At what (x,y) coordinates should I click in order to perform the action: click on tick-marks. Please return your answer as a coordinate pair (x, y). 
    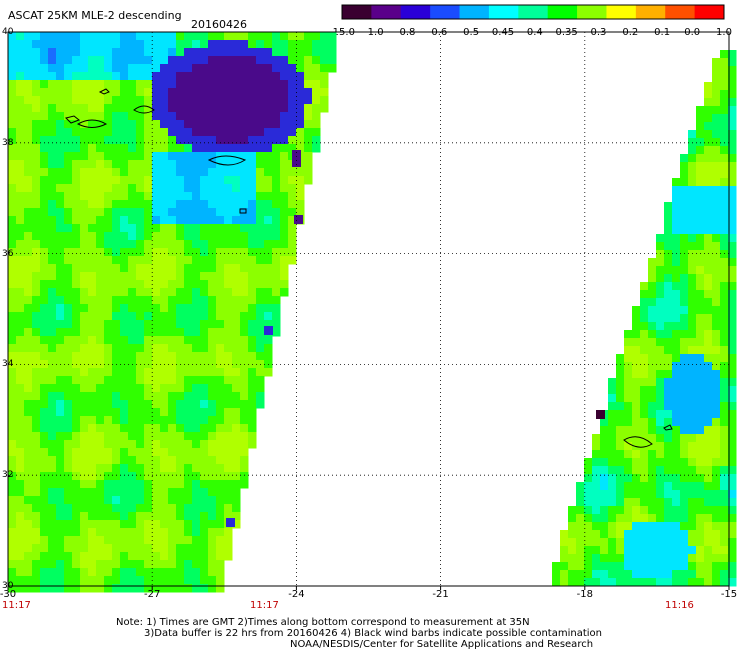
    Looking at the image, I should click on (368, 588).